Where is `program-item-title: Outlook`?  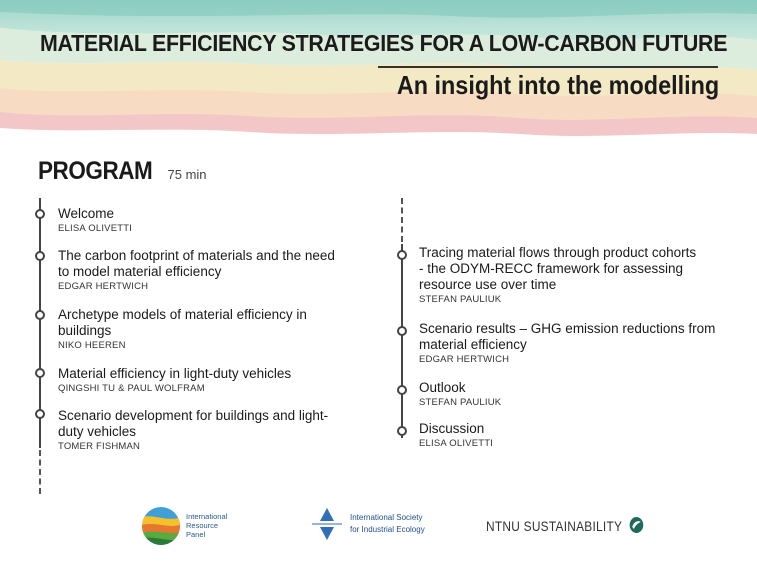
program-item-title: Outlook is located at coordinates (442, 387).